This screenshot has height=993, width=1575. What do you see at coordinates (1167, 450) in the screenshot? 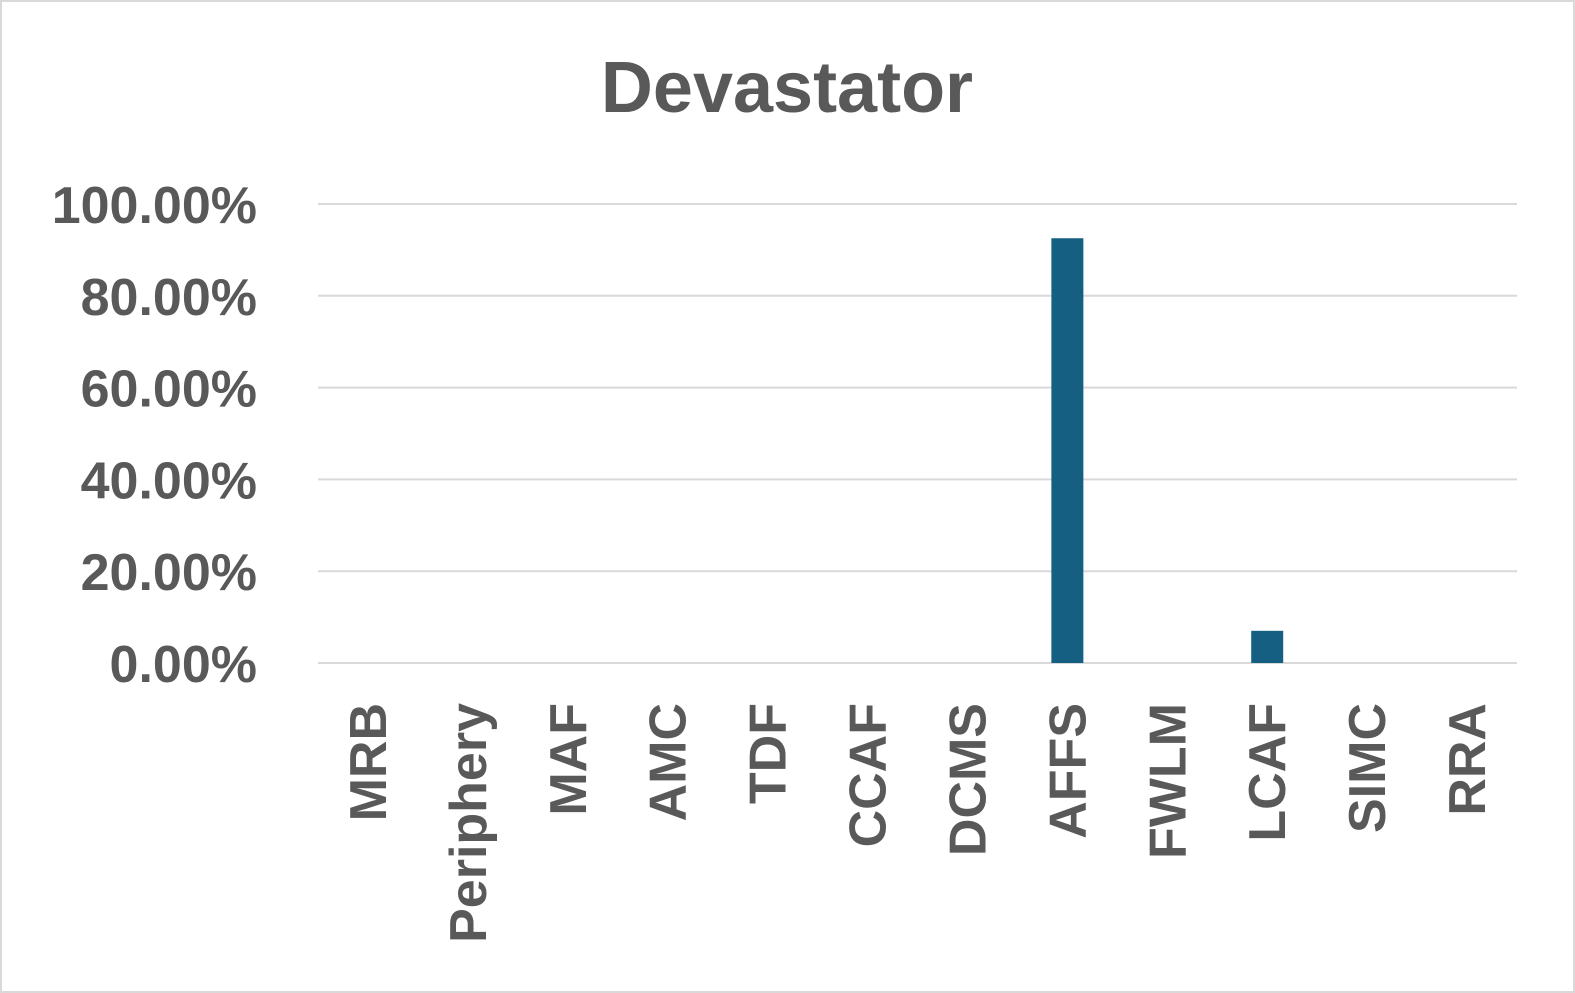
I see `bars` at bounding box center [1167, 450].